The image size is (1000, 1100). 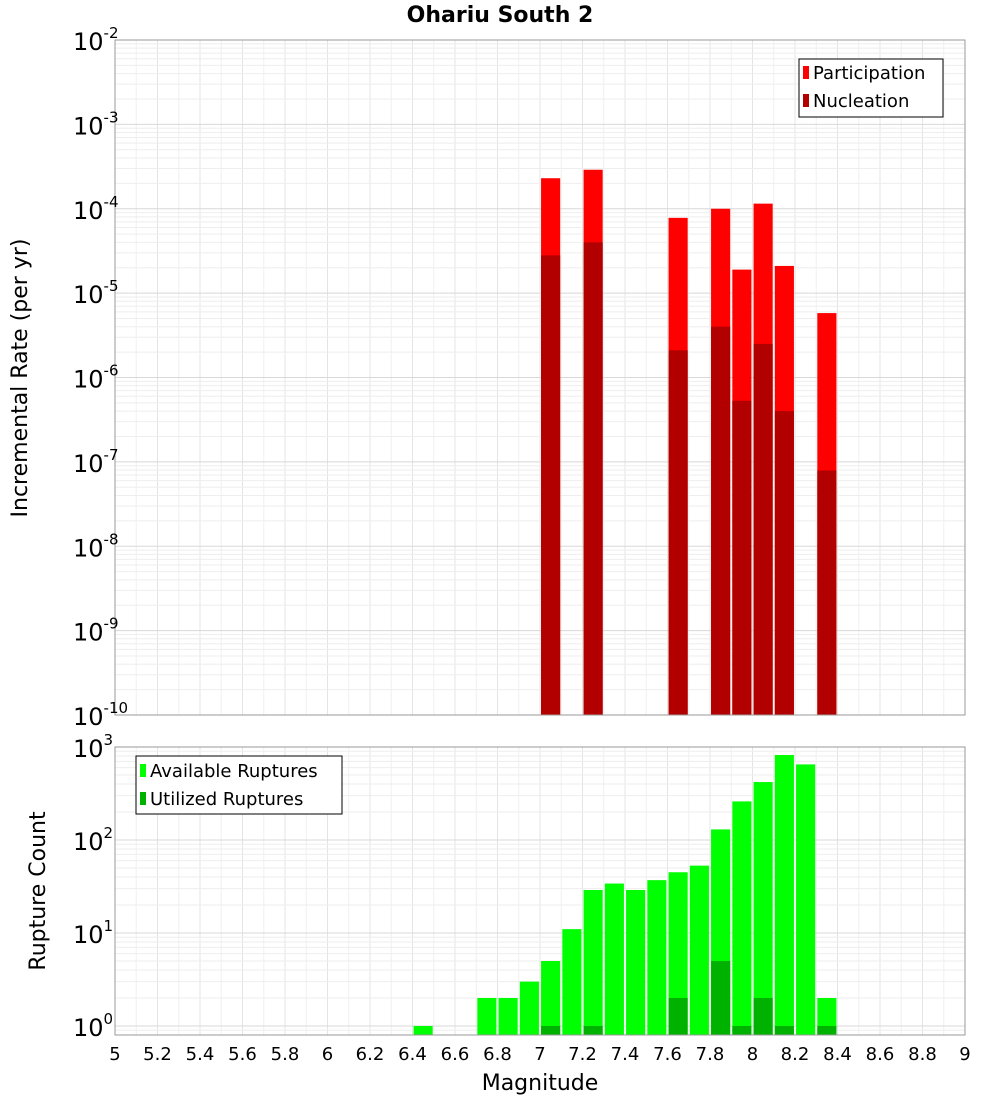 I want to click on participation-legend-swatch, so click(x=806, y=72).